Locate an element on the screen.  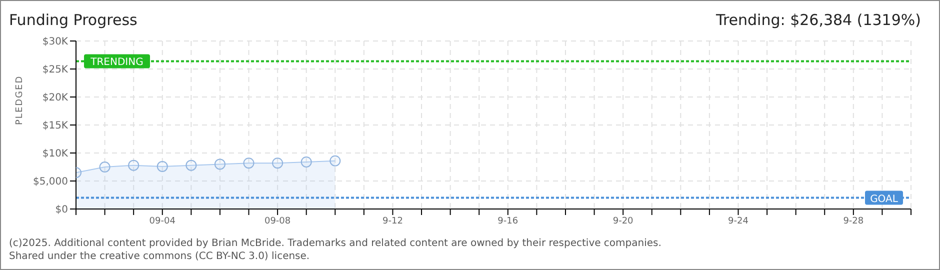
y-tick-label: $10K is located at coordinates (55, 154).